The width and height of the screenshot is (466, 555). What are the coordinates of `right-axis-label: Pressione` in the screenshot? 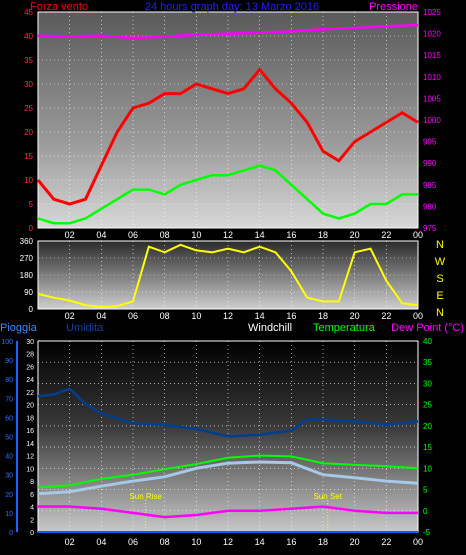 It's located at (393, 7).